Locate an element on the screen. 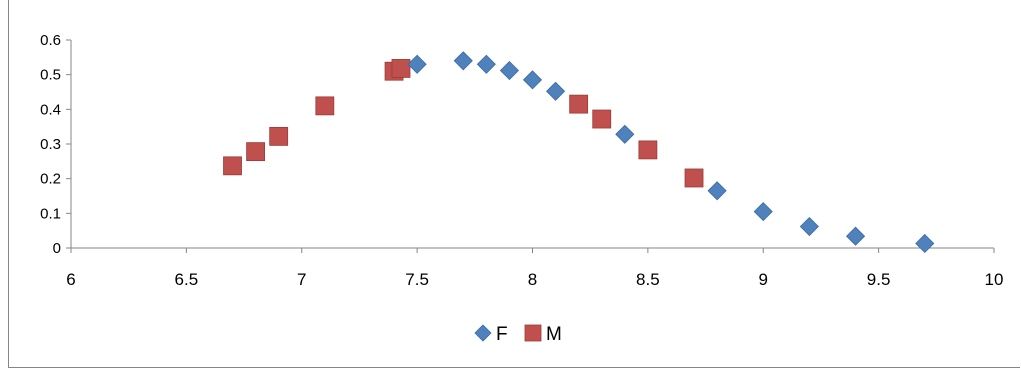  y-tick-label: 0.1 is located at coordinates (50, 213).